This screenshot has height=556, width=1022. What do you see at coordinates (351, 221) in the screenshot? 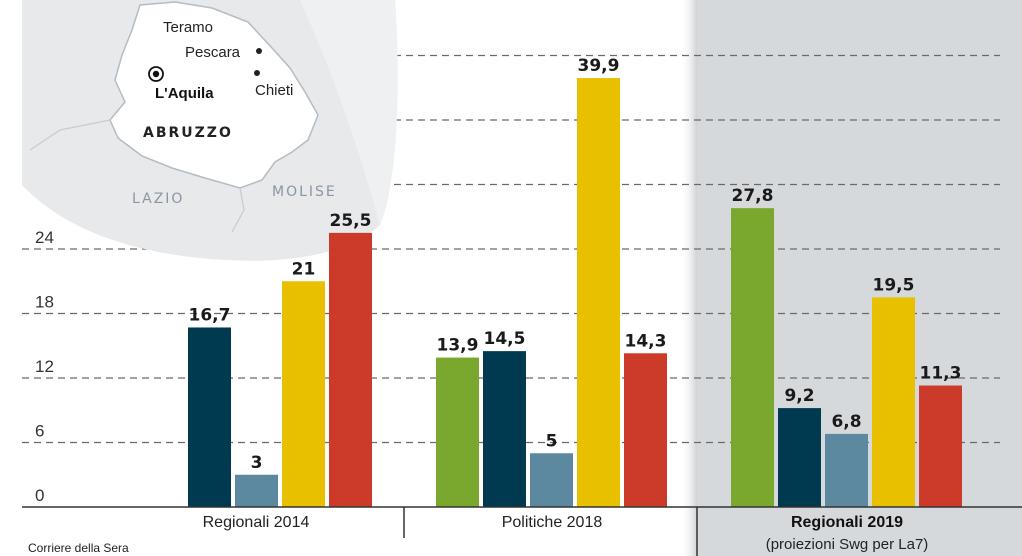
I see `bar-value-label: 25,5` at bounding box center [351, 221].